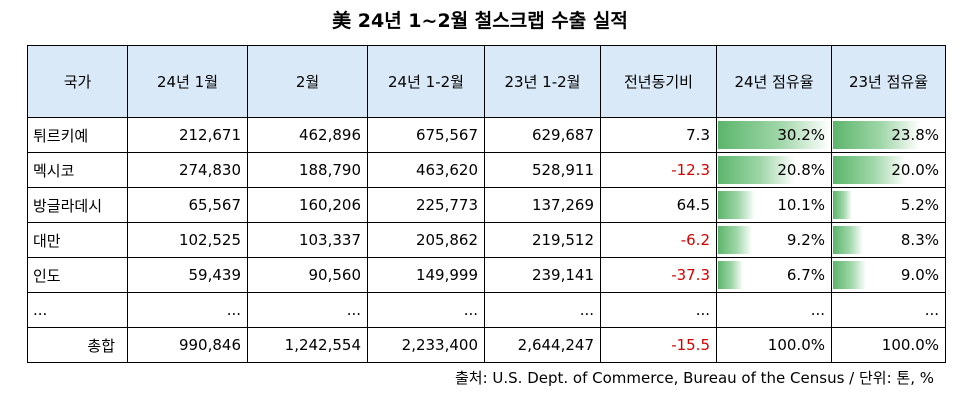 This screenshot has width=960, height=402. I want to click on table-title: 美 24년 1~2월 철스크랩 수출 실적, so click(480, 21).